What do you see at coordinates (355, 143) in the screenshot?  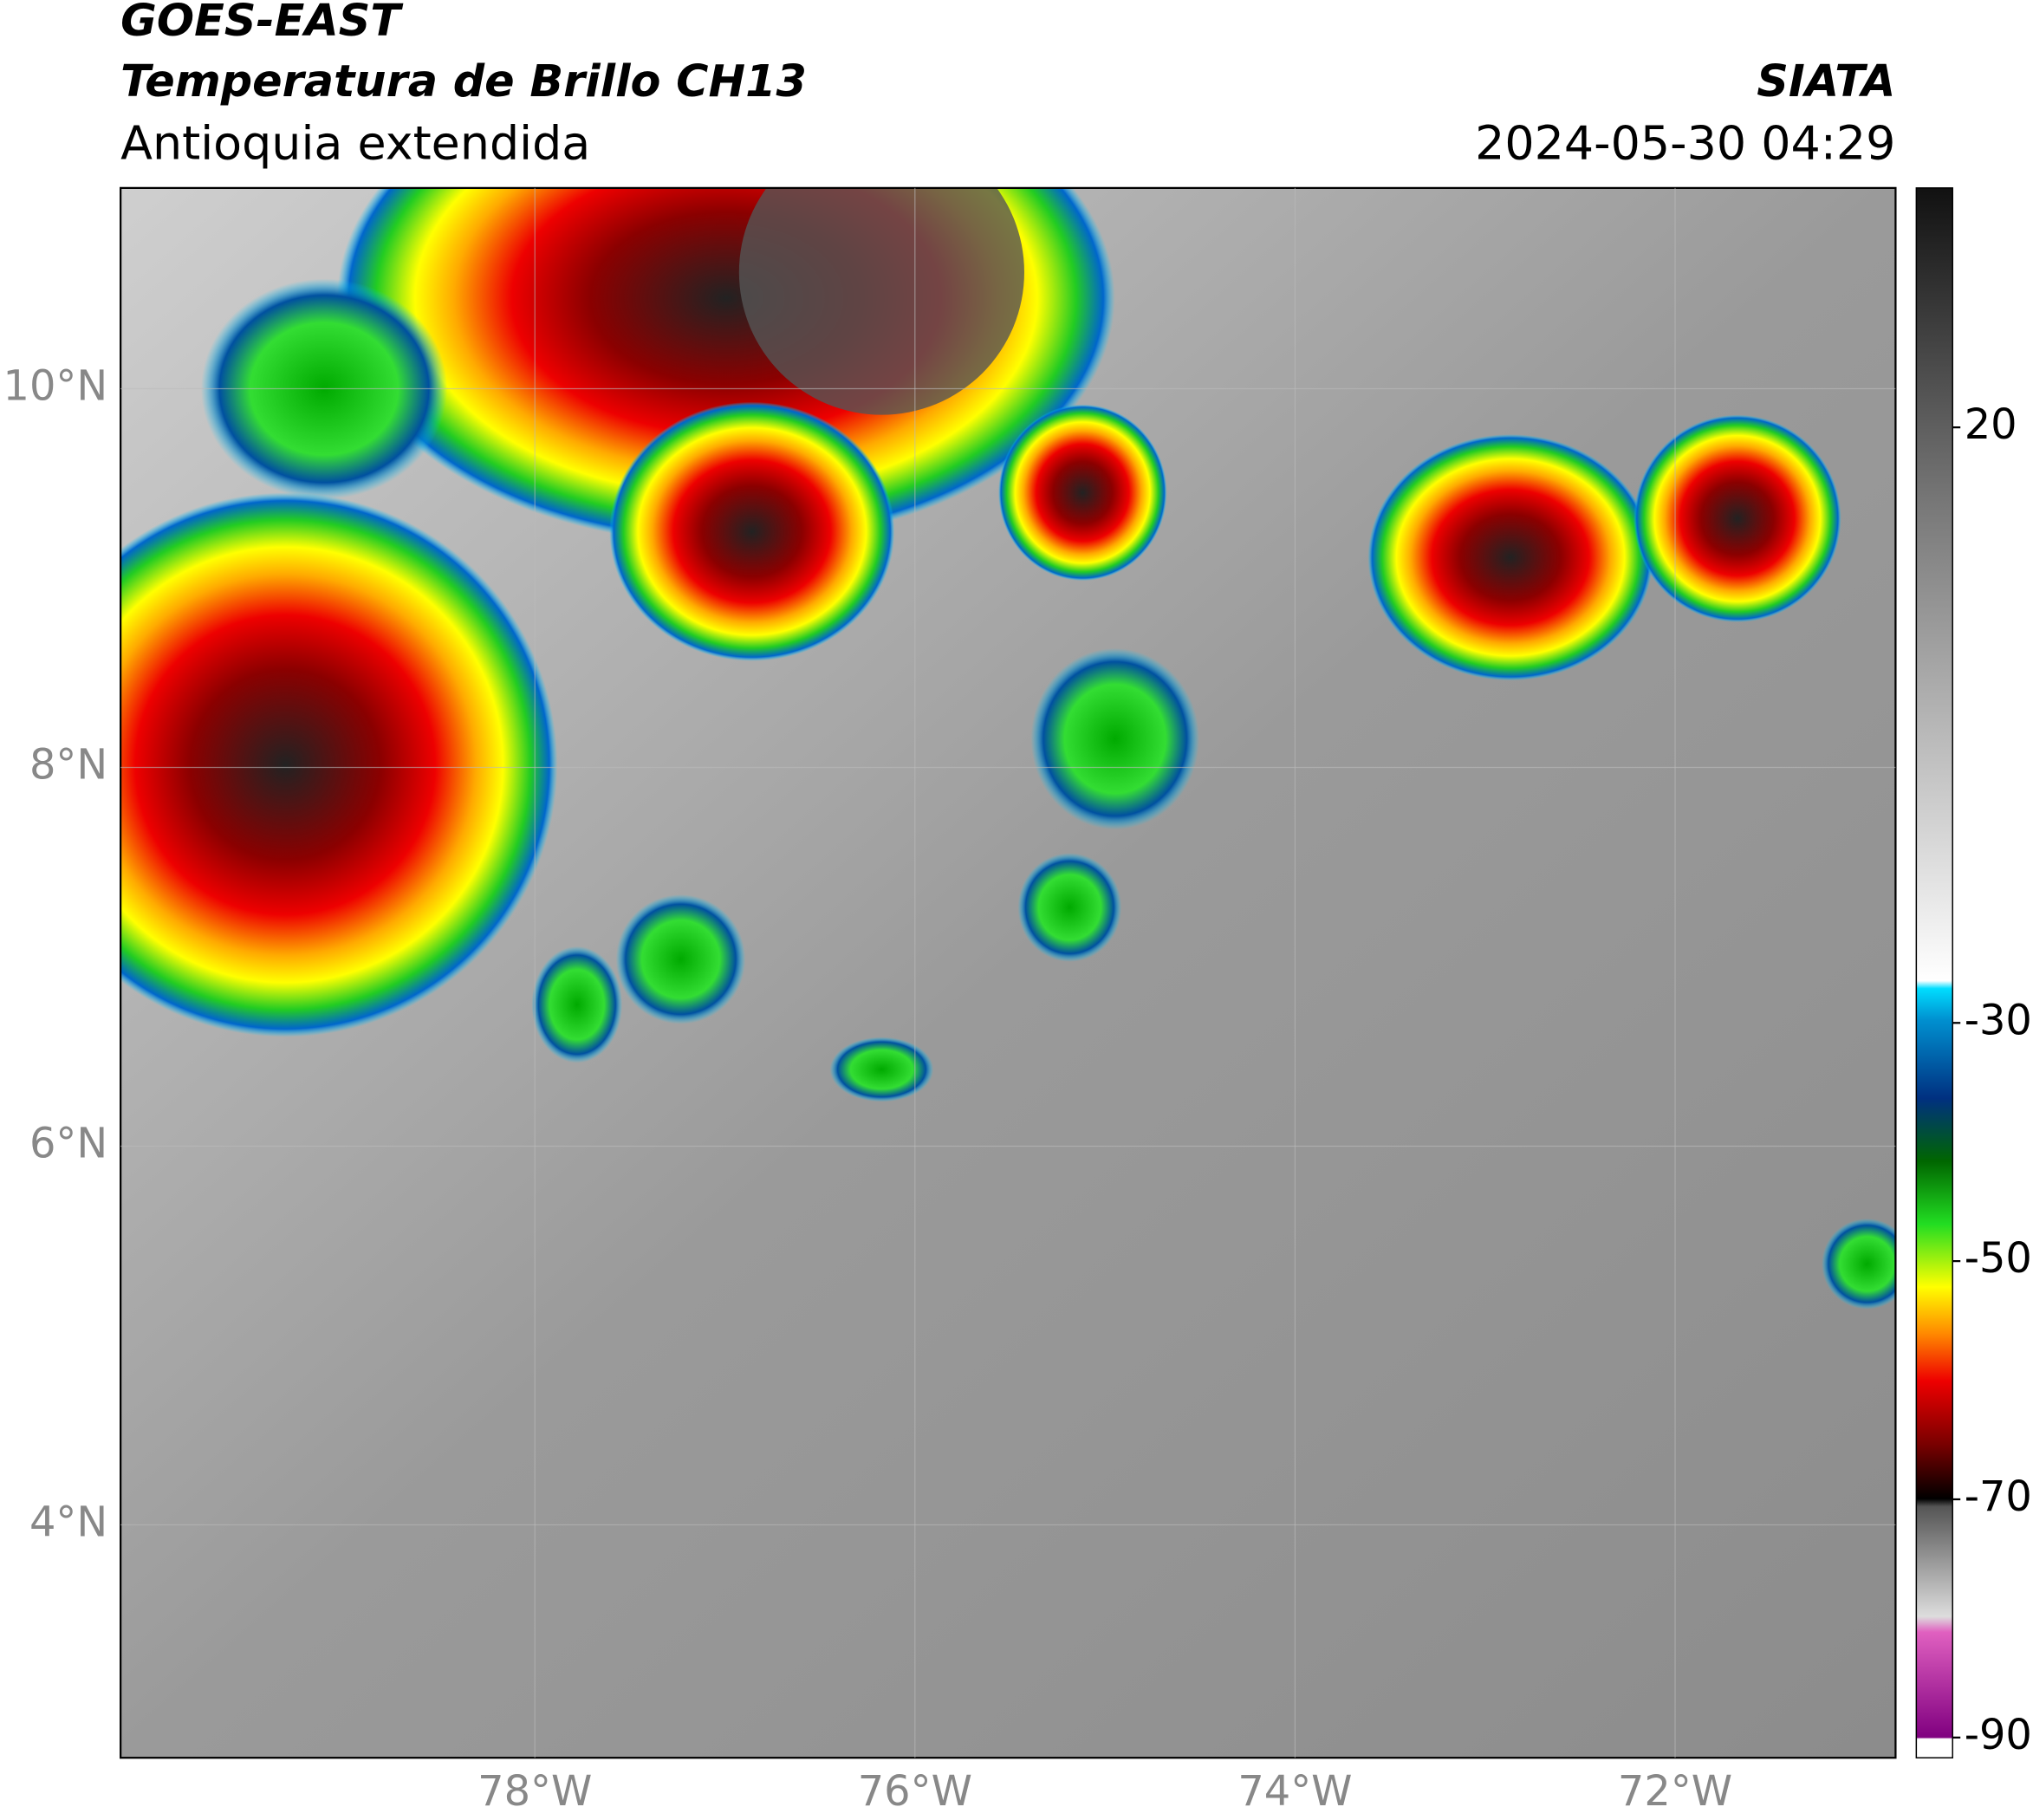 I see `region: Antioquia extendida` at bounding box center [355, 143].